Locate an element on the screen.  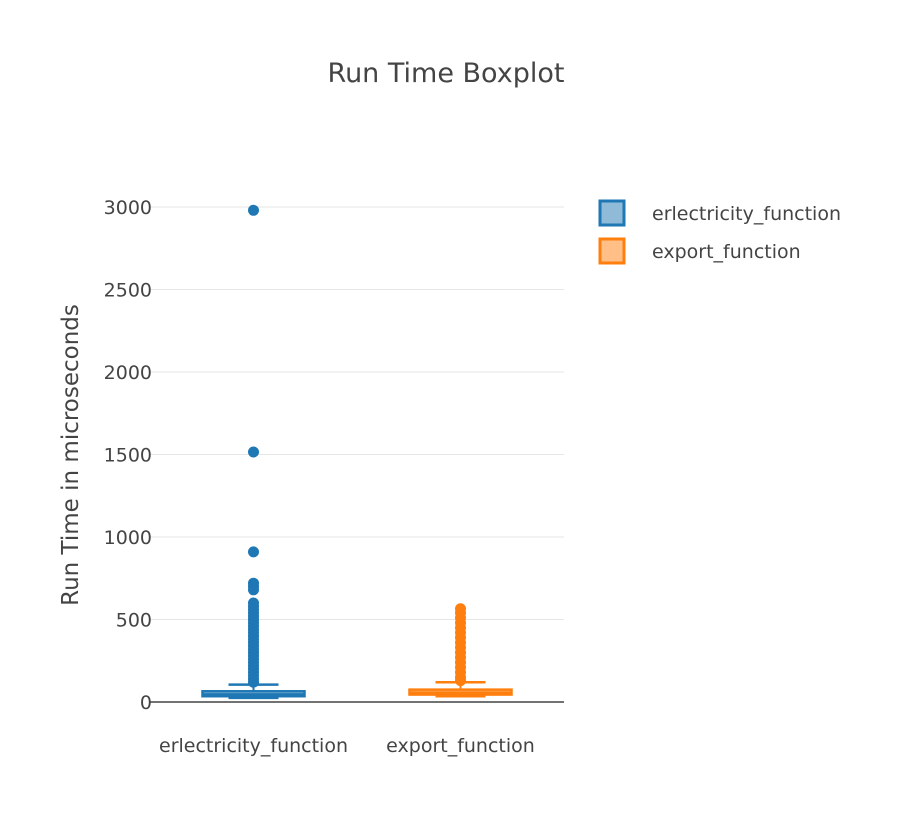
y-tick-label: 1500 is located at coordinates (128, 456).